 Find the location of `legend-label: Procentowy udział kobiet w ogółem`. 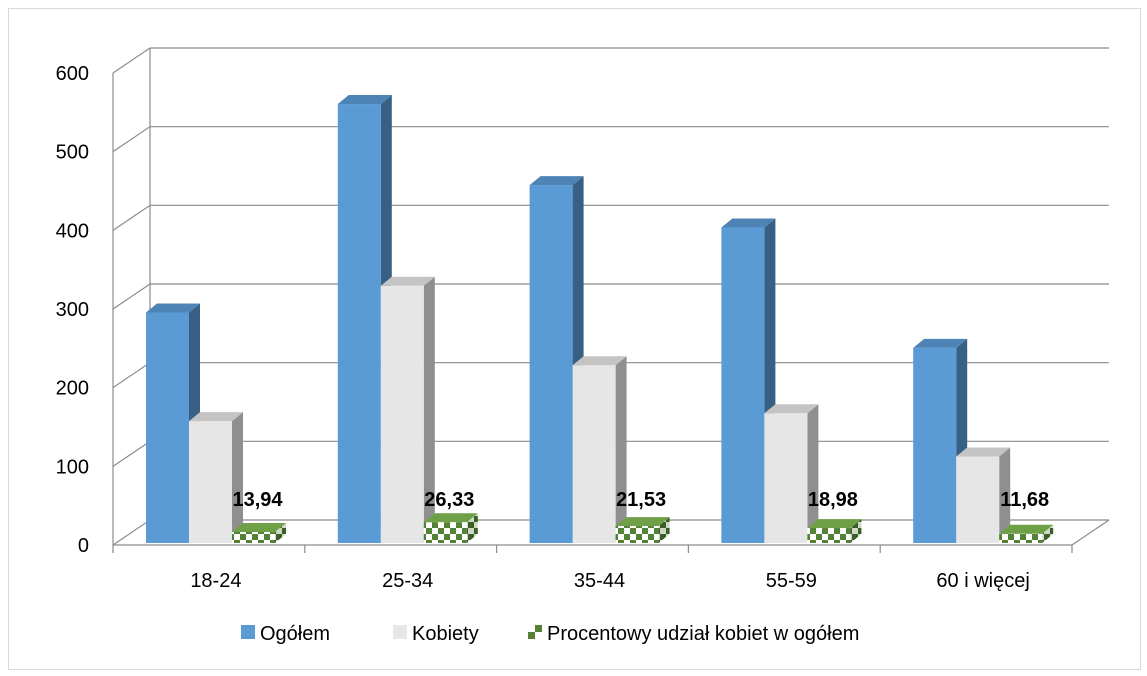

legend-label: Procentowy udział kobiet w ogółem is located at coordinates (703, 634).